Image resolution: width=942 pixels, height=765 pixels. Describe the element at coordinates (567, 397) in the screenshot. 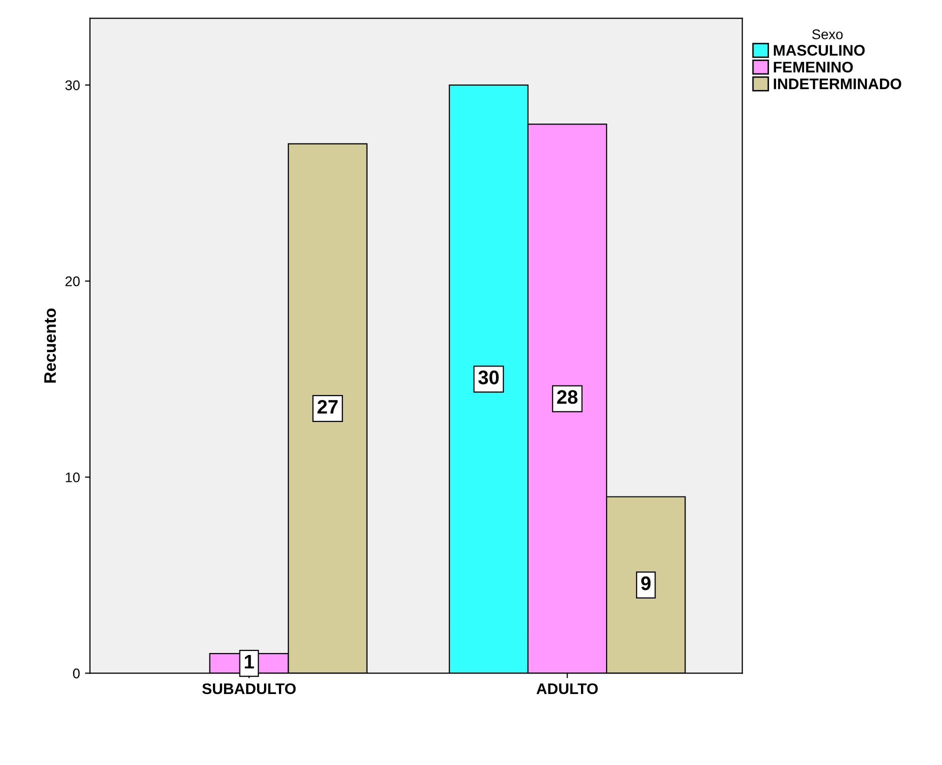

I see `data-label: 28` at that location.